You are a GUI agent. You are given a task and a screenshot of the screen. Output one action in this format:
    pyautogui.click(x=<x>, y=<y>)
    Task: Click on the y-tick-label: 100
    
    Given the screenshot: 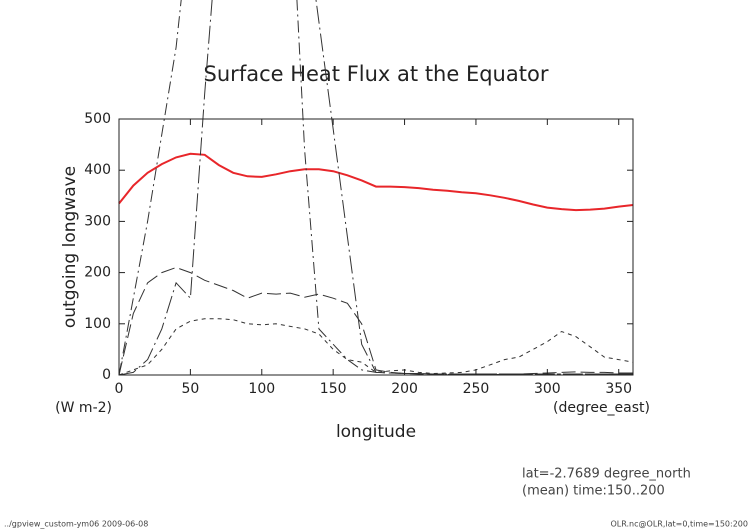 What is the action you would take?
    pyautogui.click(x=97, y=324)
    